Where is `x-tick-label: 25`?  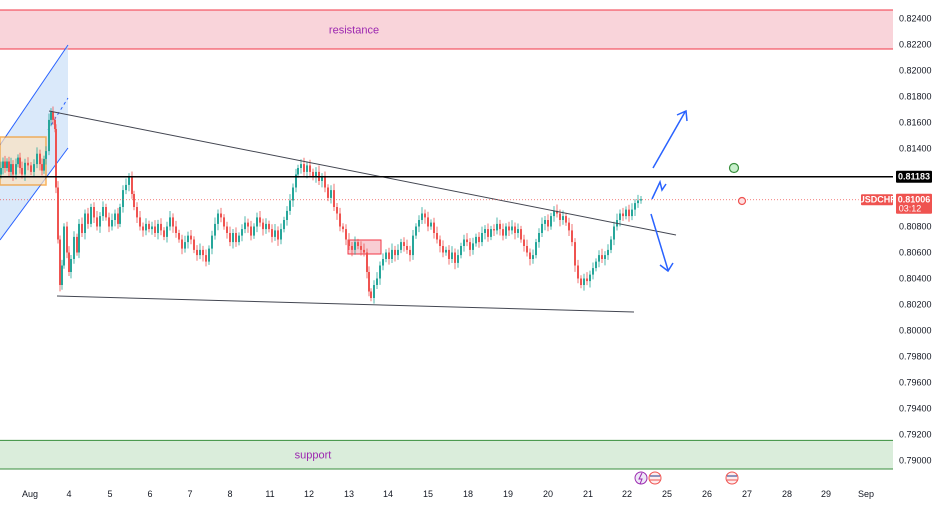
x-tick-label: 25 is located at coordinates (667, 494).